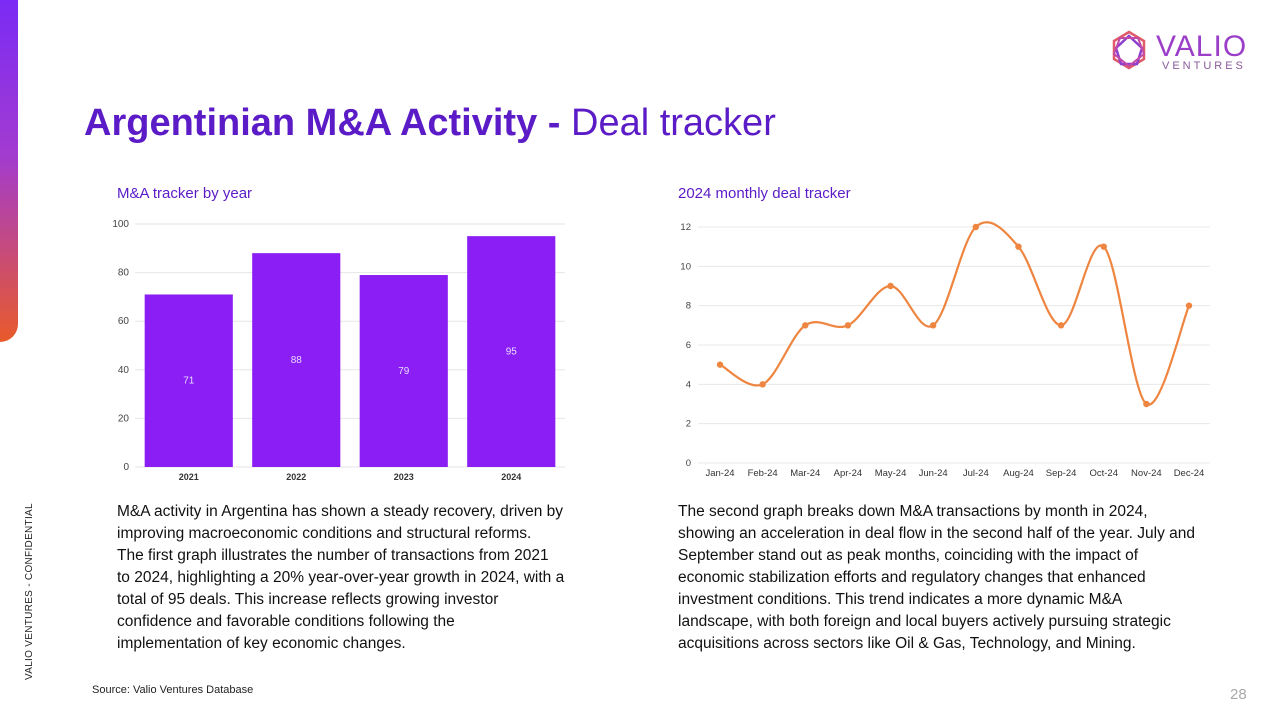 The height and width of the screenshot is (720, 1280). What do you see at coordinates (933, 473) in the screenshot?
I see `line-x-tick-label: Jun-24` at bounding box center [933, 473].